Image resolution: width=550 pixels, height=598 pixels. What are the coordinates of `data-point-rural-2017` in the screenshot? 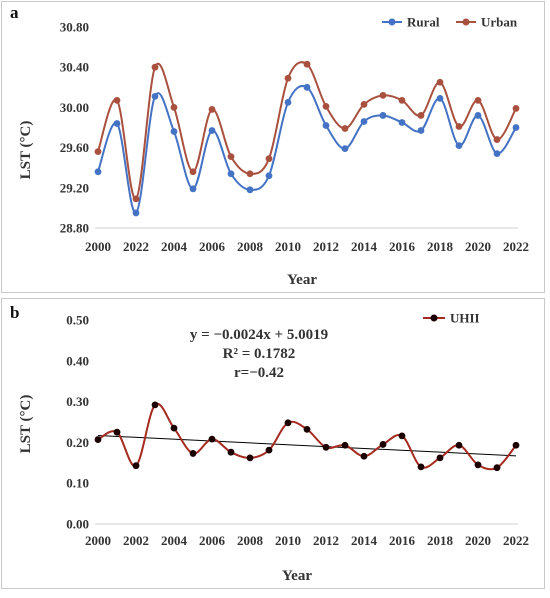 It's located at (421, 130).